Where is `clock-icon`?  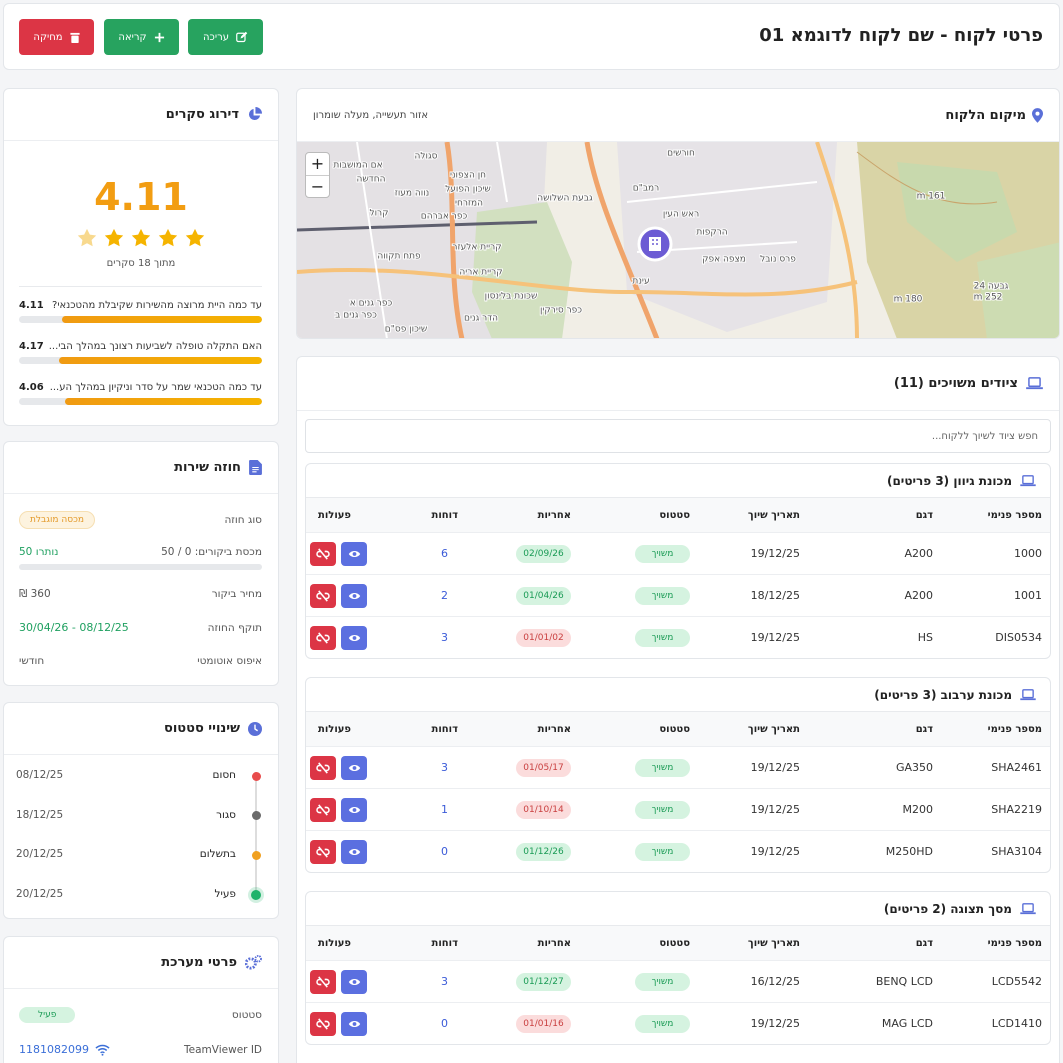
clock-icon is located at coordinates (255, 728).